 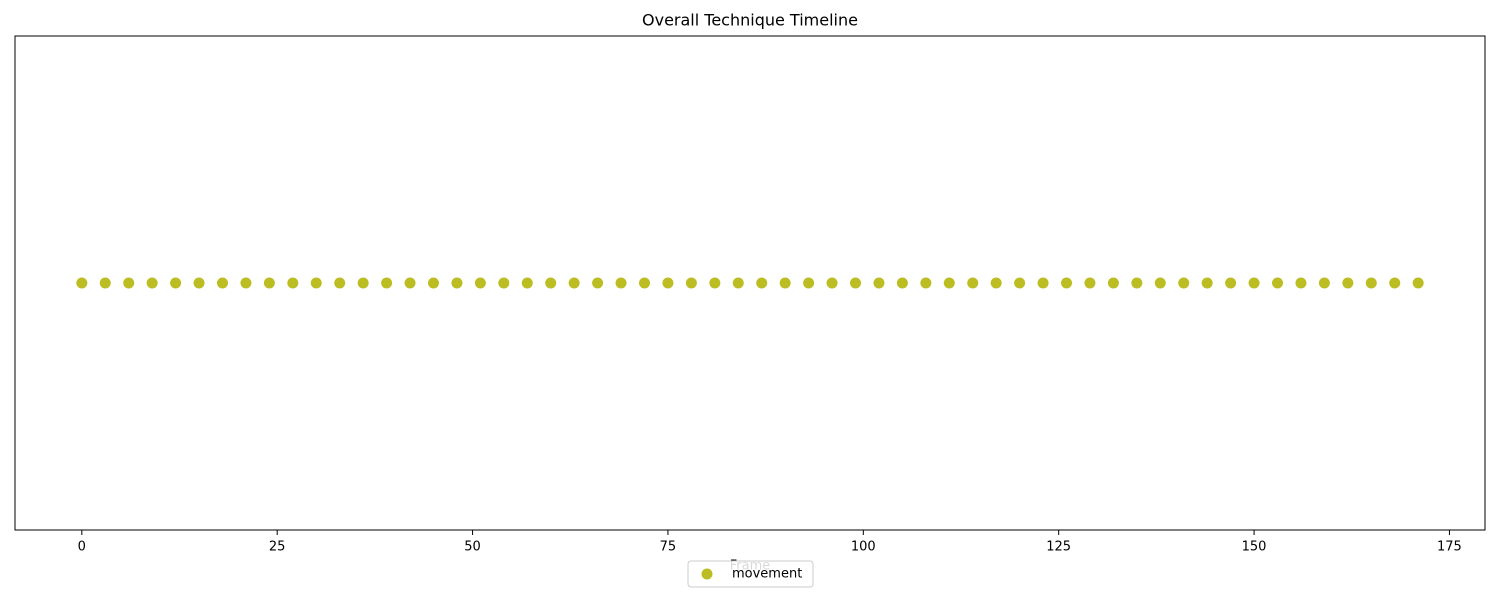 I want to click on x-tick-label: 50, so click(x=472, y=547).